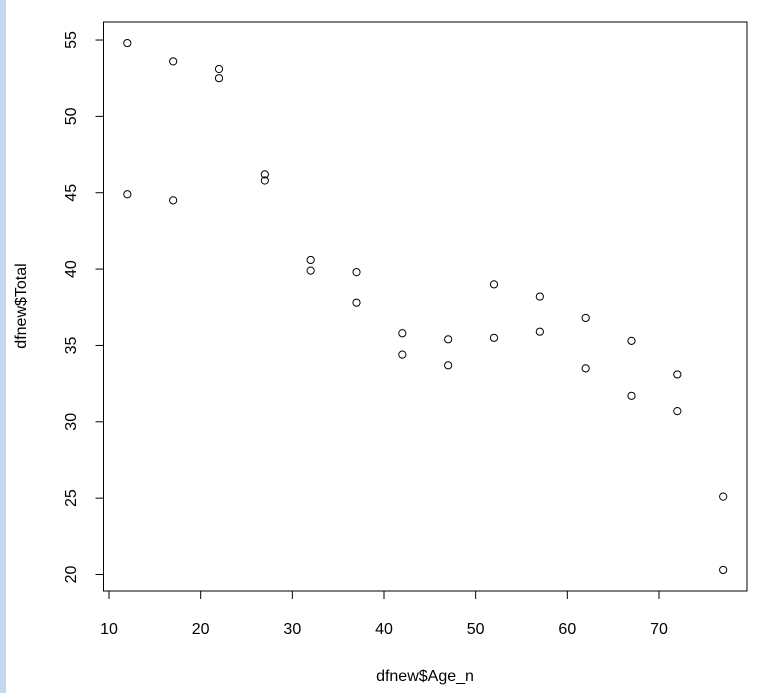  I want to click on x-axis-label: dfnew$Age_n, so click(425, 676).